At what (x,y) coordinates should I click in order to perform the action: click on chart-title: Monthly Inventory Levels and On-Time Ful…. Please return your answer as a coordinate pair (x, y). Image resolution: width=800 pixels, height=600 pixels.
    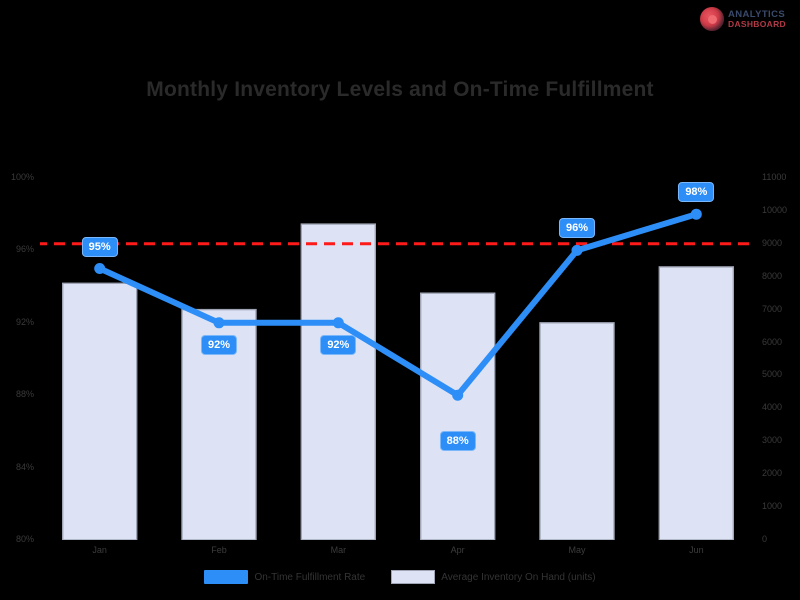
    Looking at the image, I should click on (400, 89).